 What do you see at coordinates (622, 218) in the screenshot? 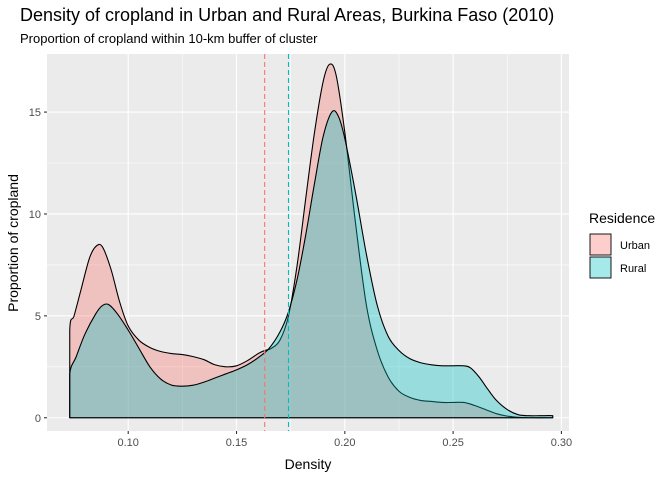
I see `legend-title: Residence` at bounding box center [622, 218].